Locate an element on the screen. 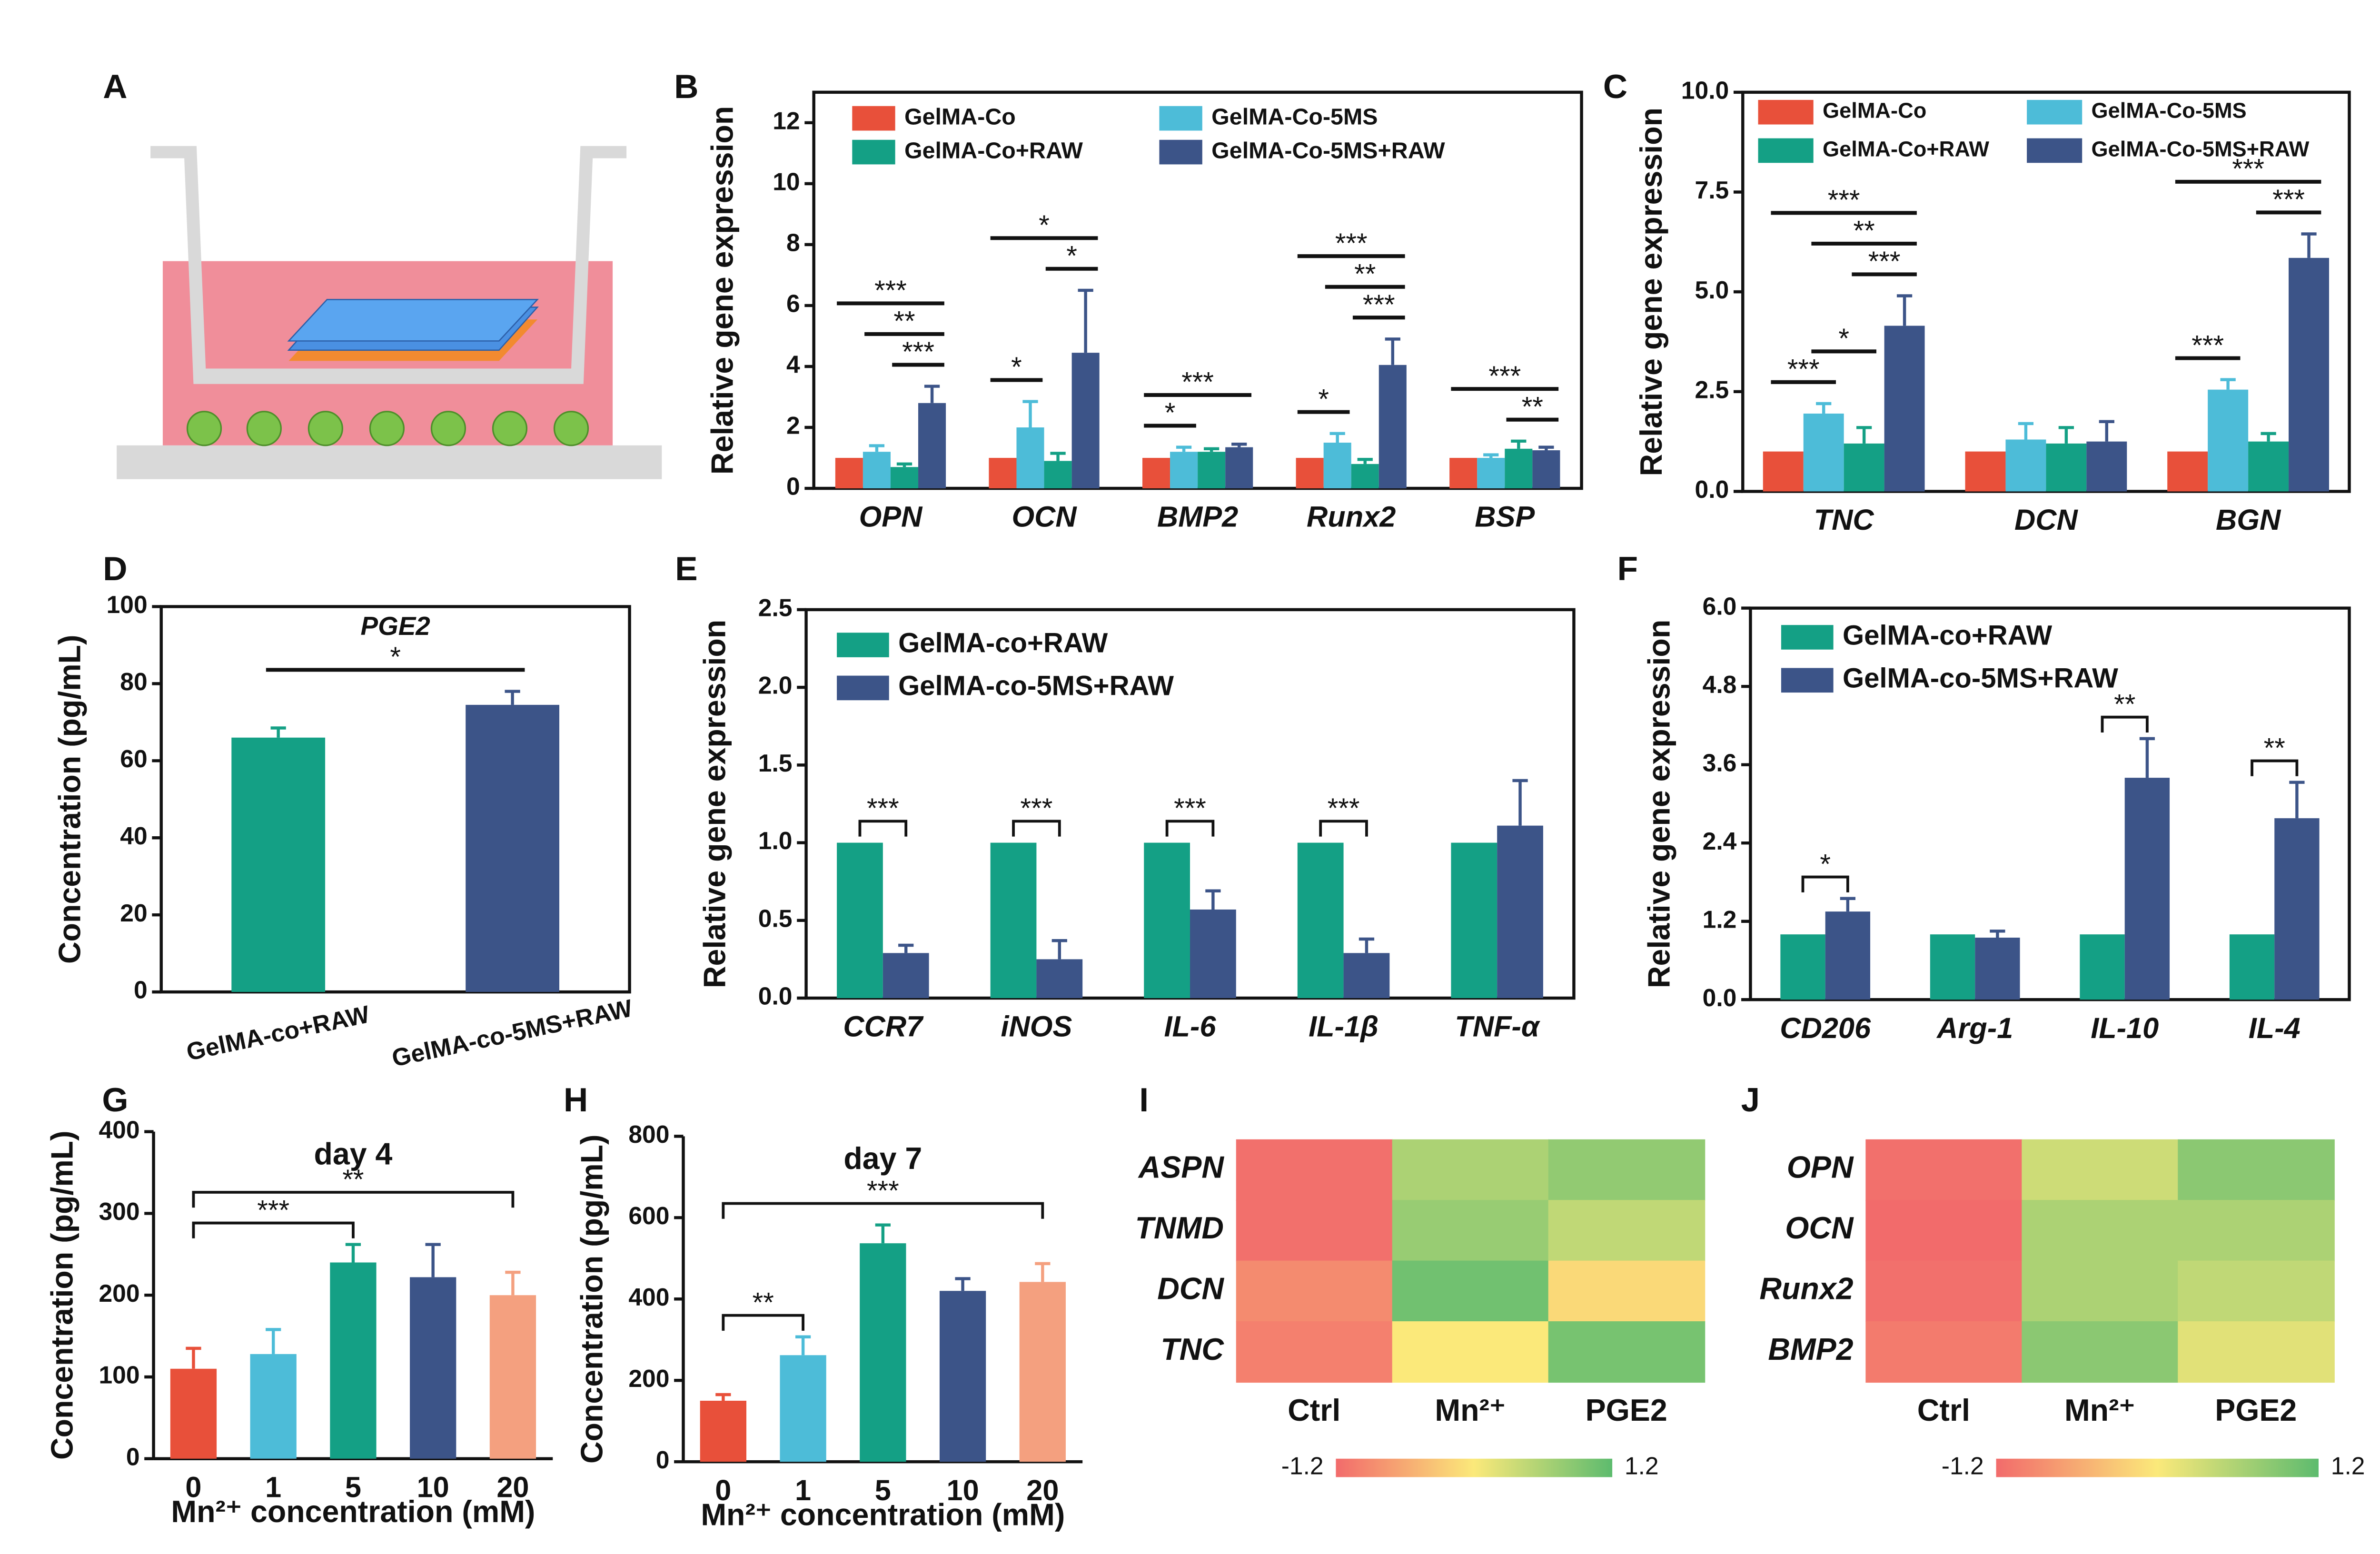 The width and height of the screenshot is (2380, 1554). scaffold-layer is located at coordinates (413, 320).